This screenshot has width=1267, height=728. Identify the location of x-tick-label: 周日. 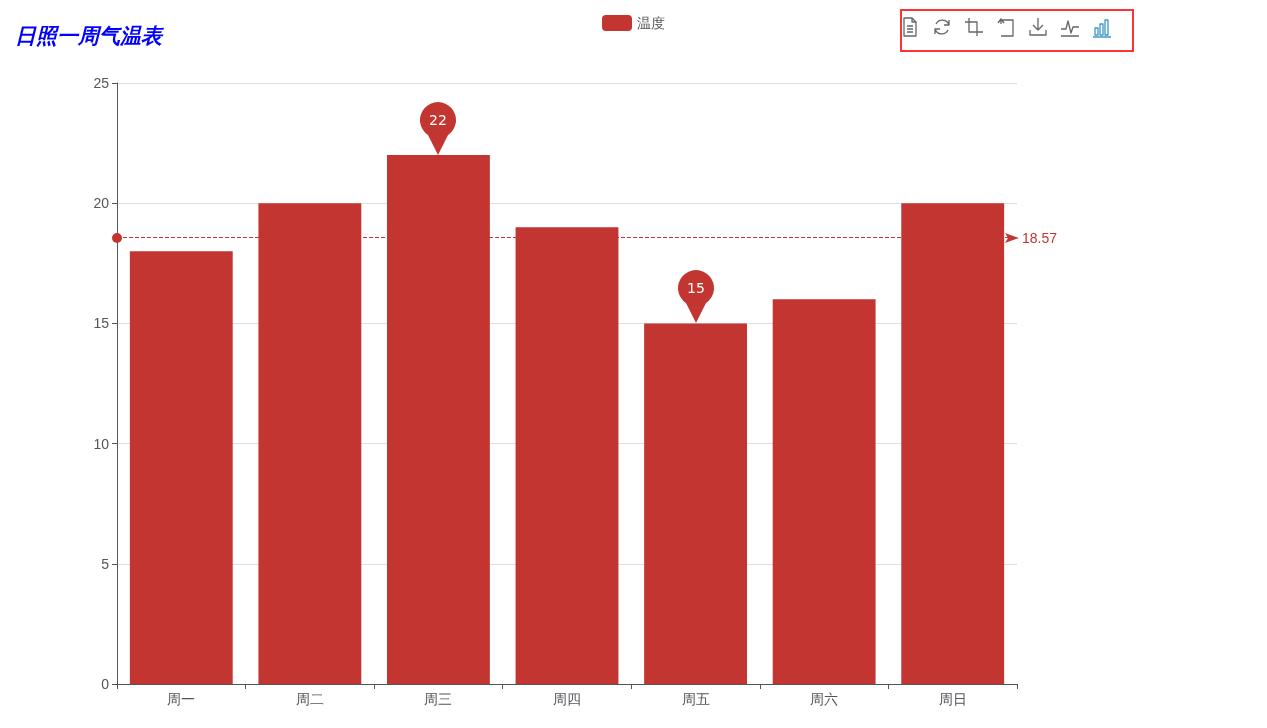
(952, 699).